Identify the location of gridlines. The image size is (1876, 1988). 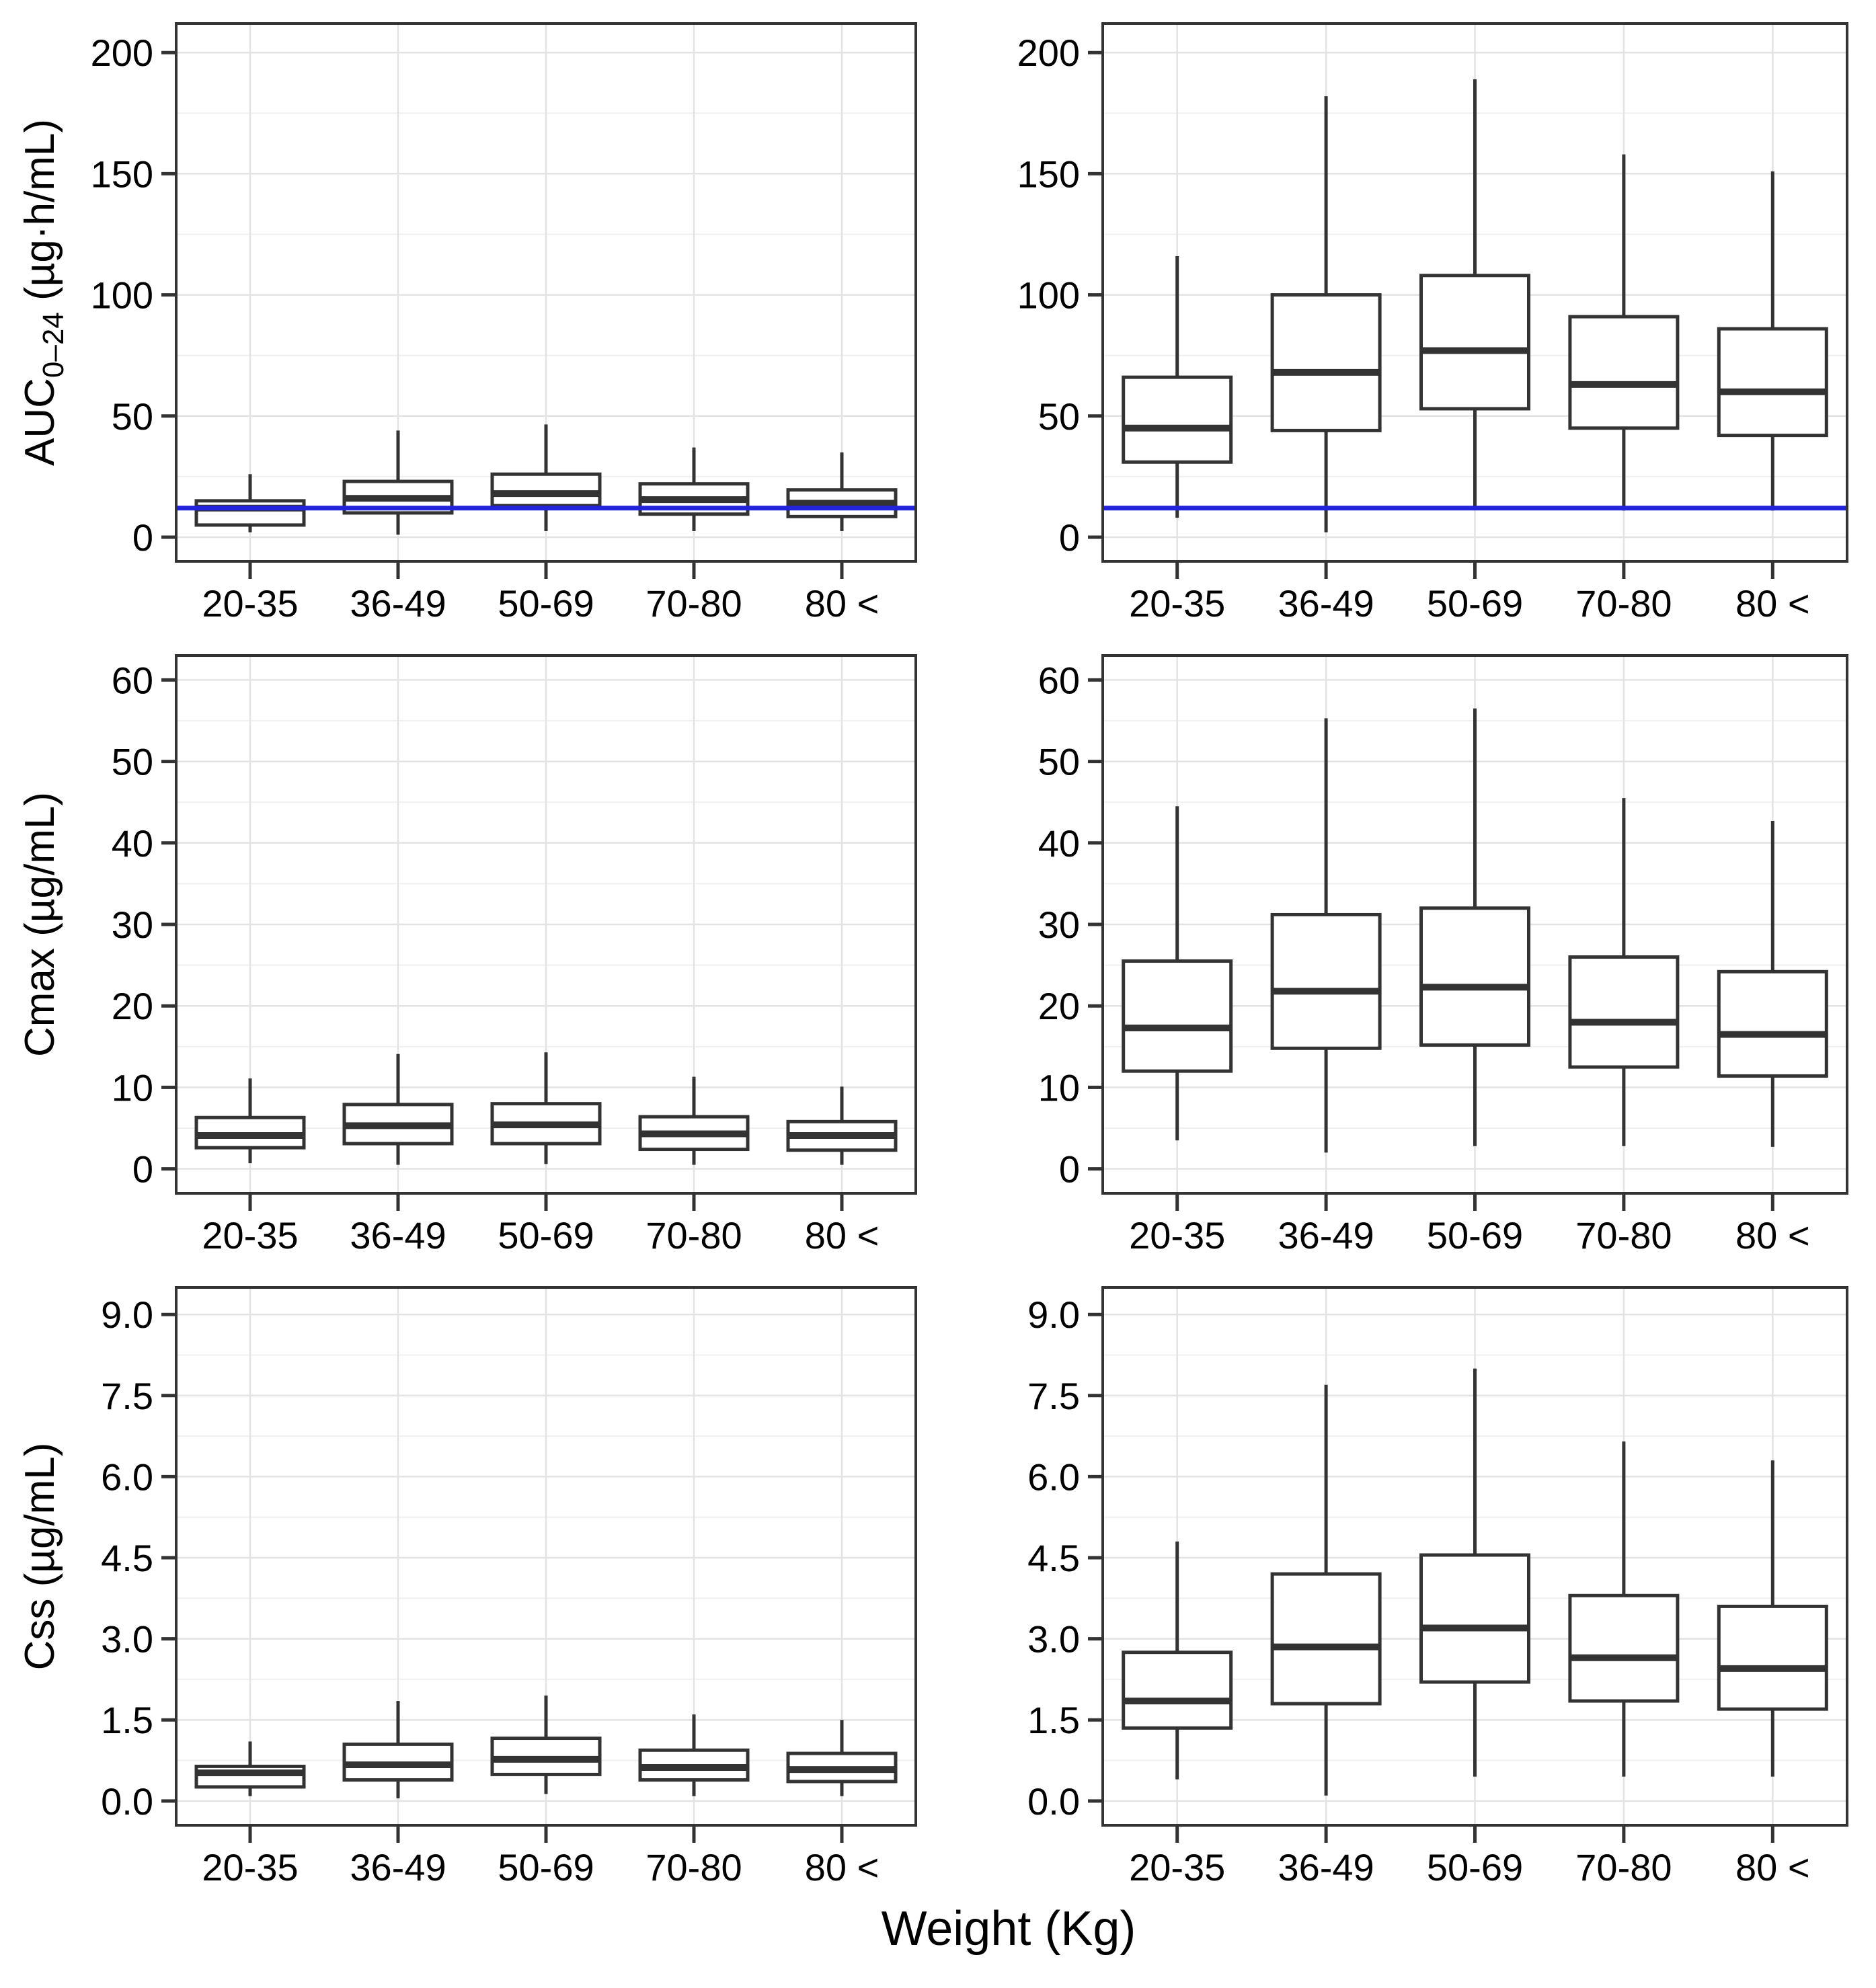
(546, 924).